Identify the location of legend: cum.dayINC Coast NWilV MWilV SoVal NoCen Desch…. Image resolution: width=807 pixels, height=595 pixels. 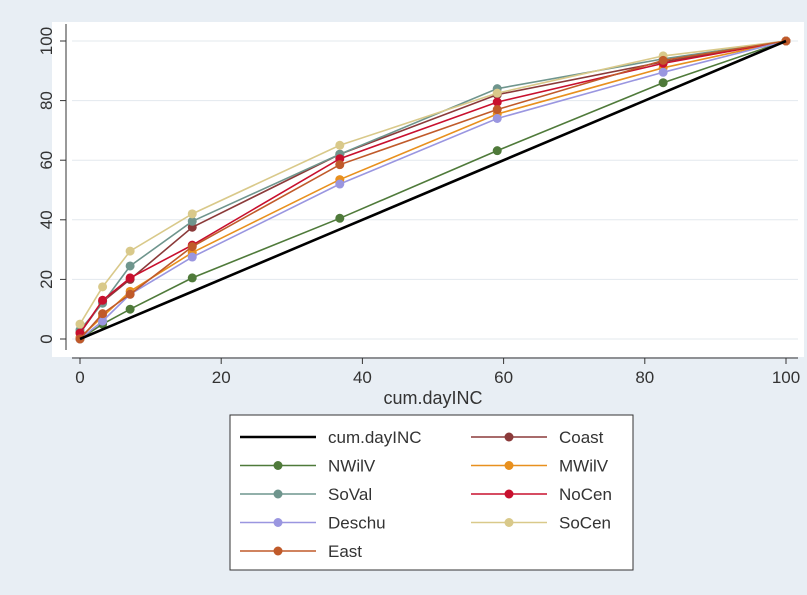
(426, 494).